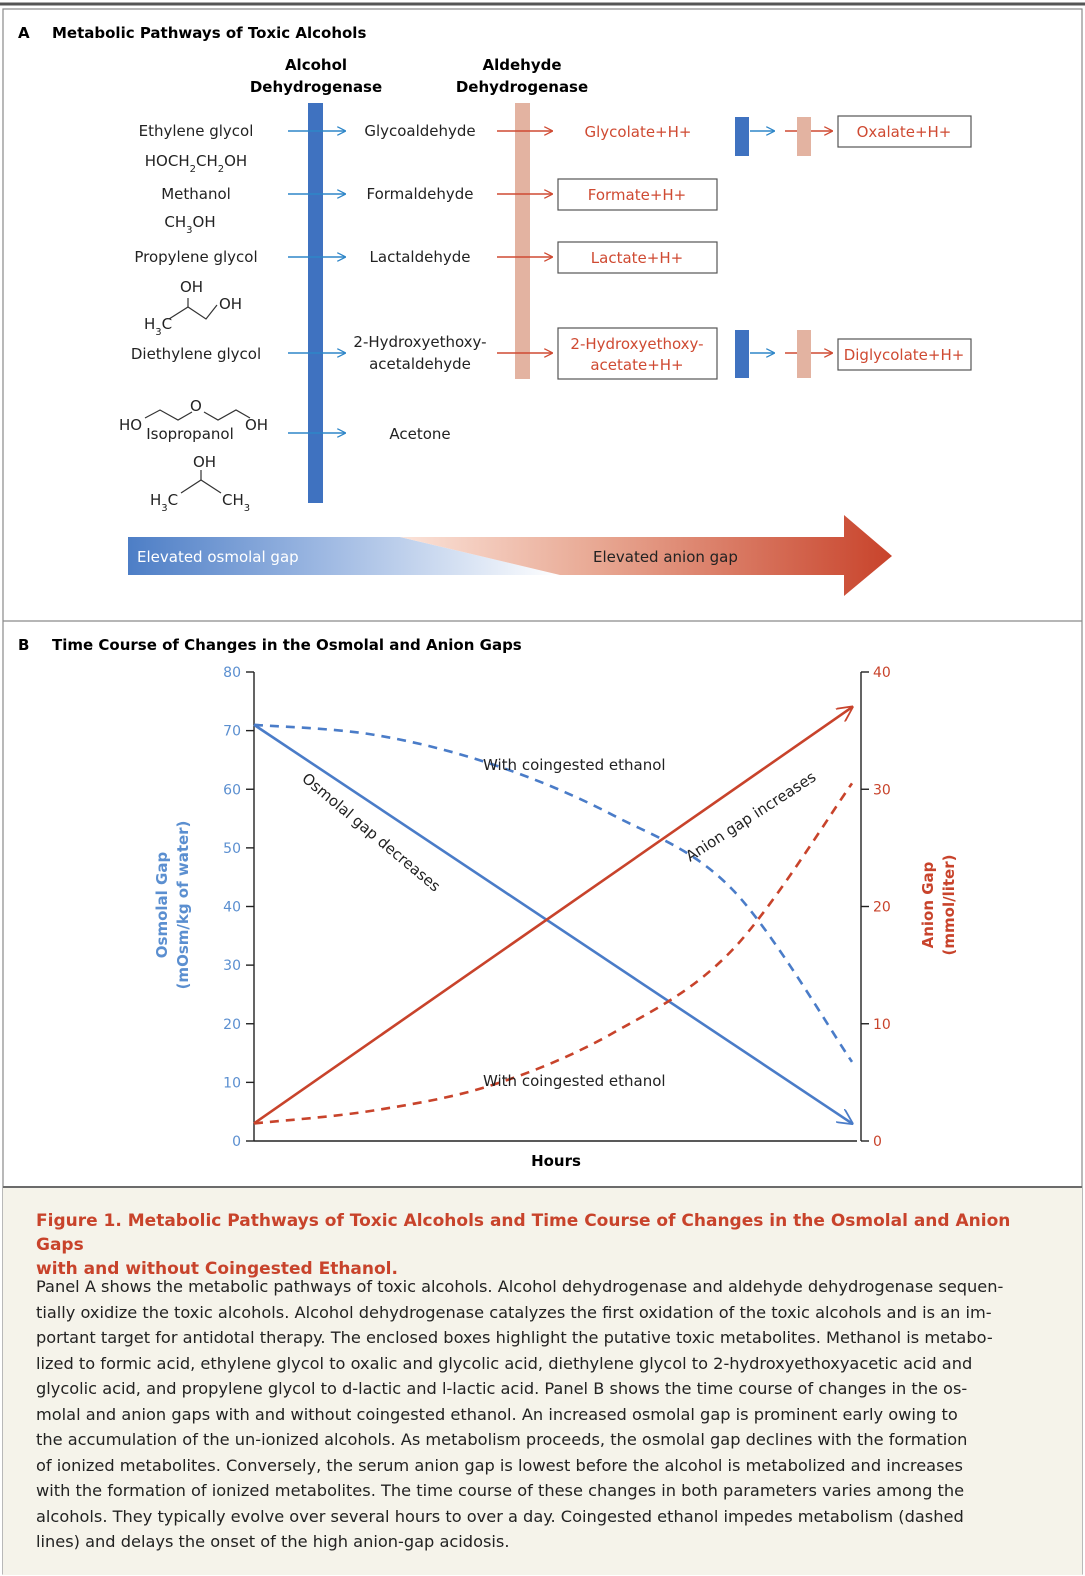 Image resolution: width=1085 pixels, height=1576 pixels. I want to click on aldehyde-name: Formaldehyde, so click(419, 194).